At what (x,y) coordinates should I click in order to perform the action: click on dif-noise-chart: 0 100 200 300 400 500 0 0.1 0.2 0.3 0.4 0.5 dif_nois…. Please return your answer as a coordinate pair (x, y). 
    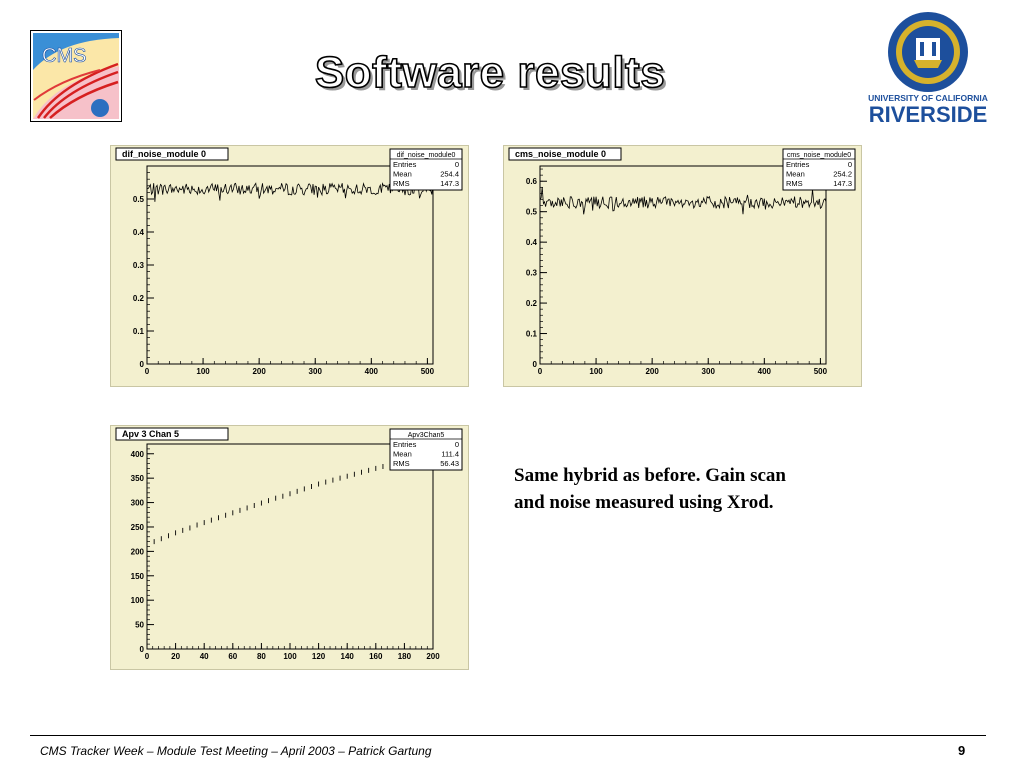
    Looking at the image, I should click on (289, 261).